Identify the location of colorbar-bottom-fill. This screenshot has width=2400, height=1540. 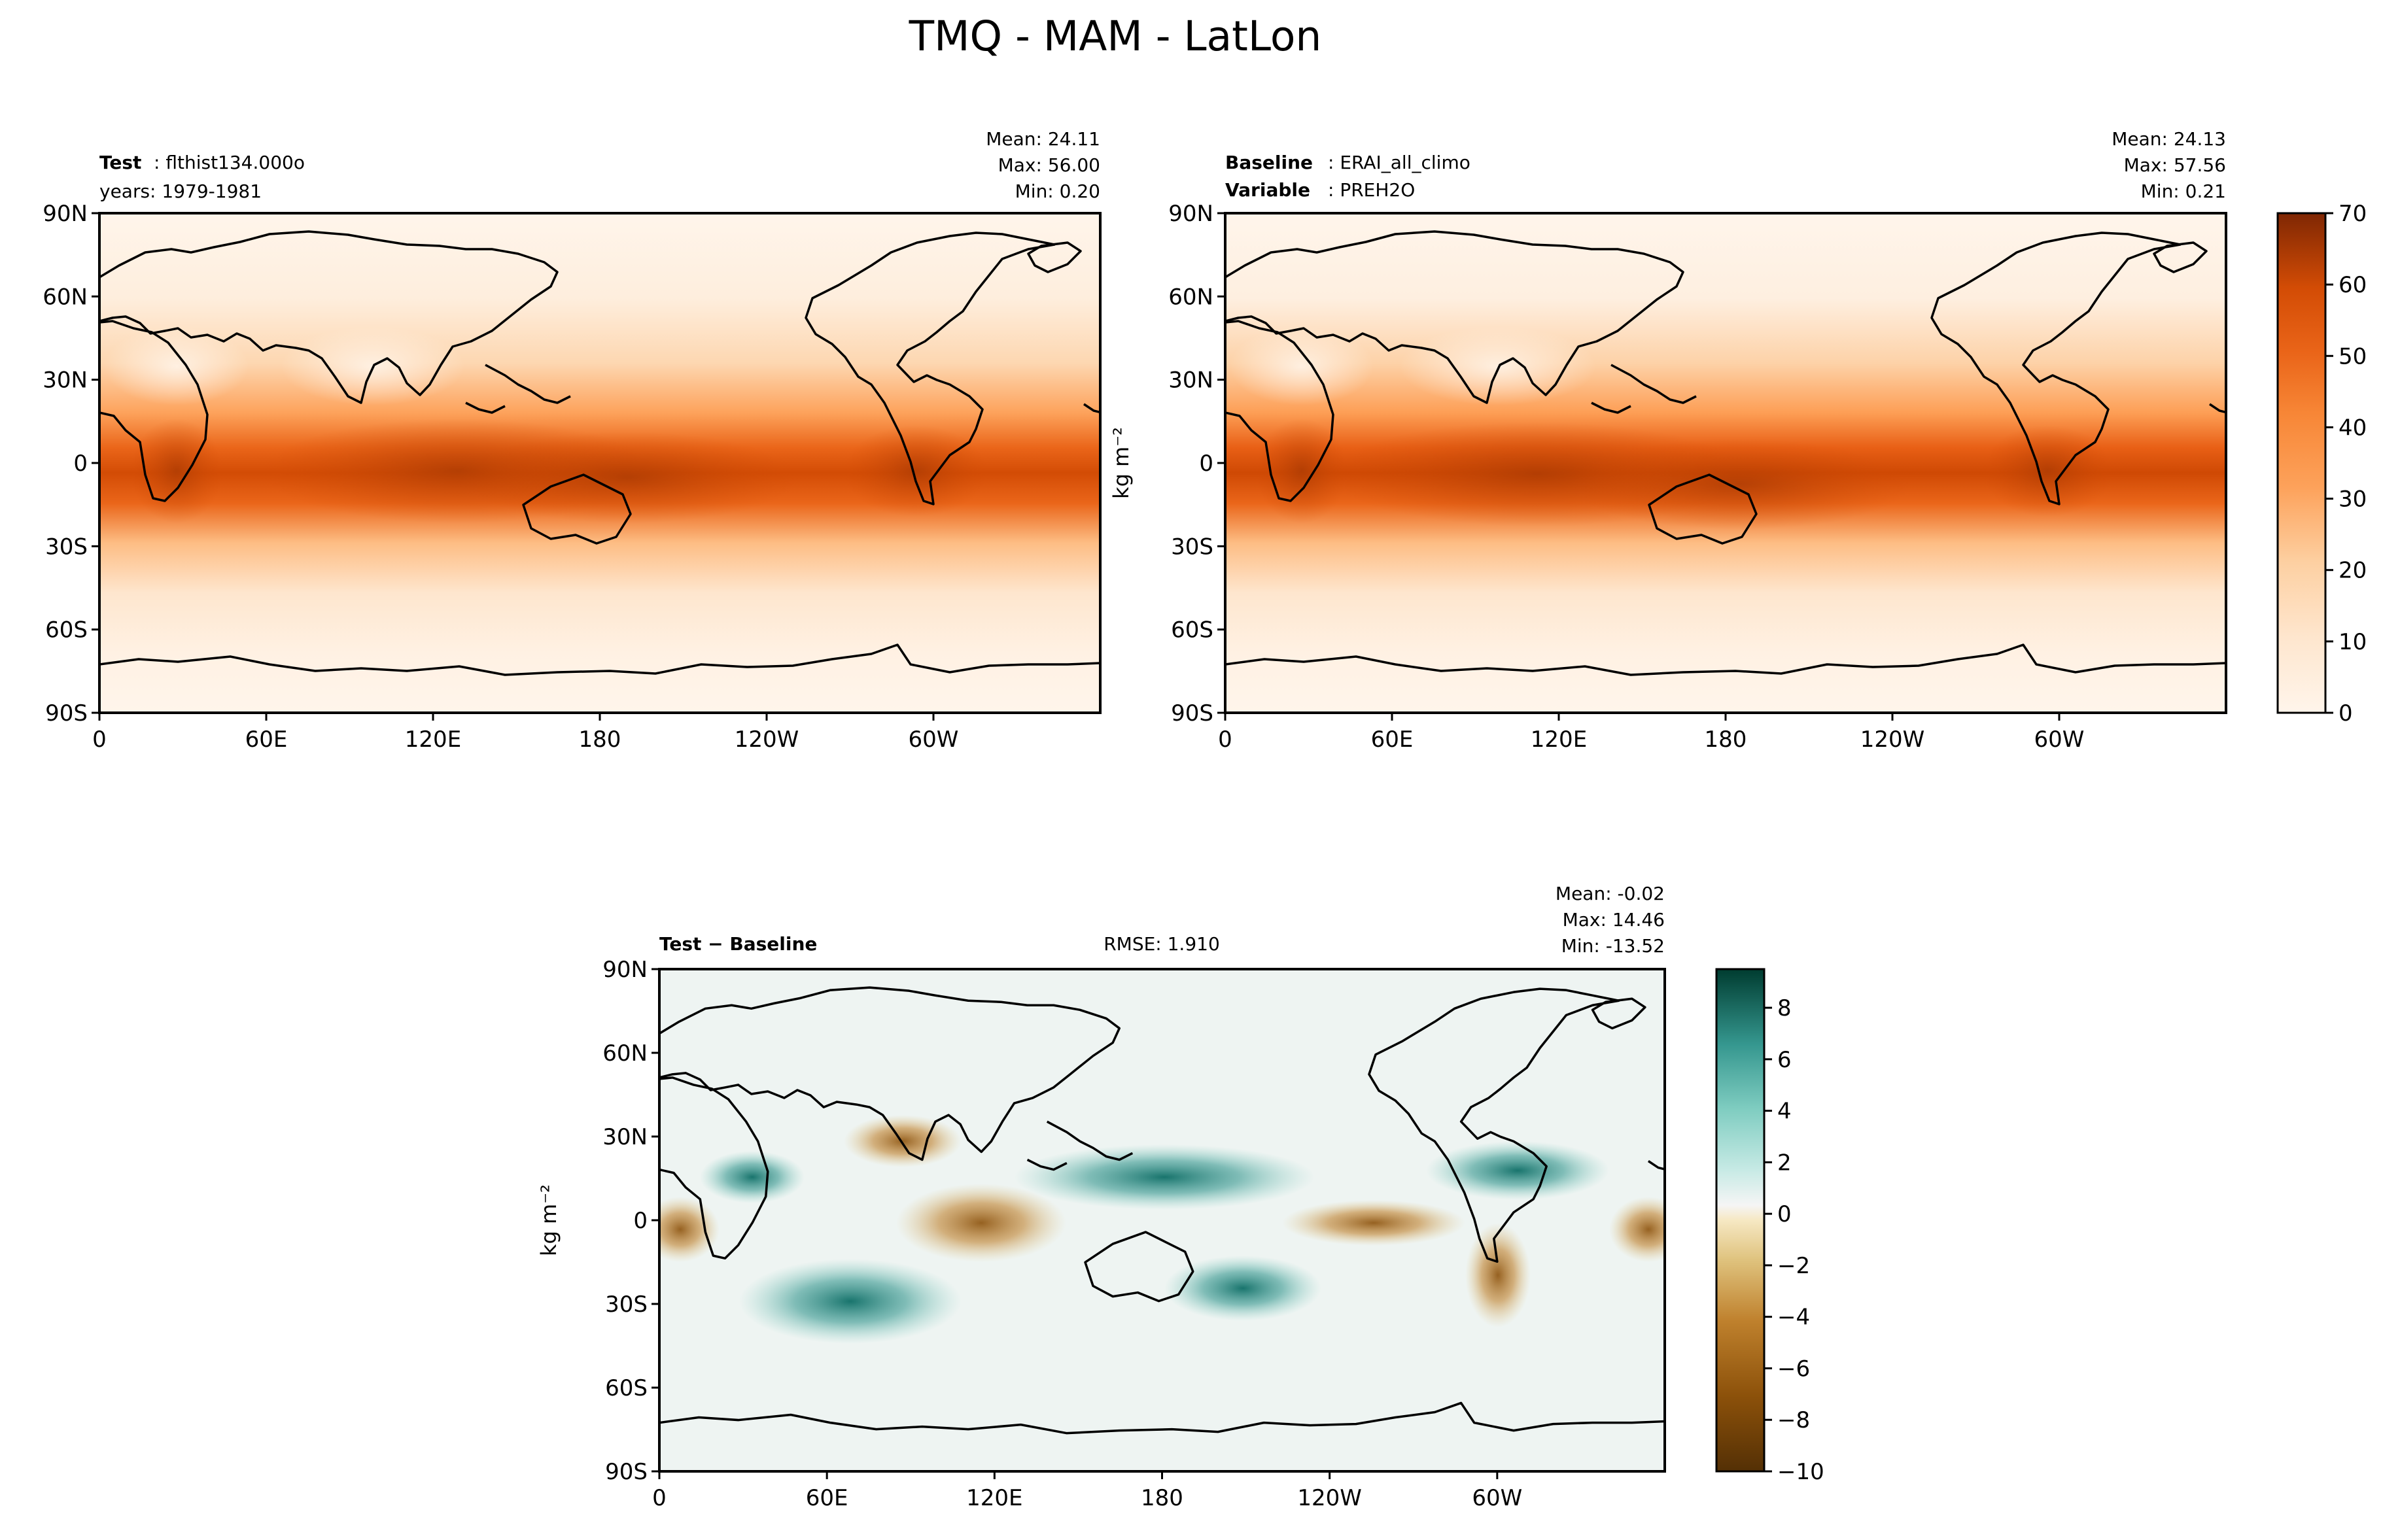
(1740, 1220).